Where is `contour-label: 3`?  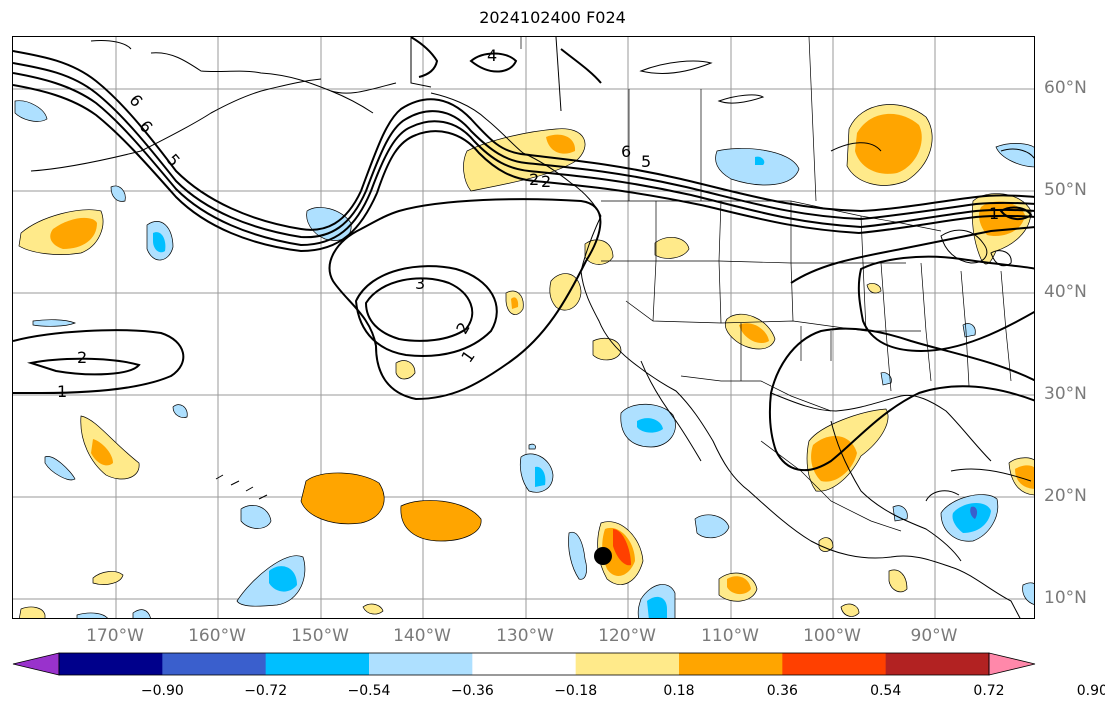
contour-label: 3 is located at coordinates (420, 283).